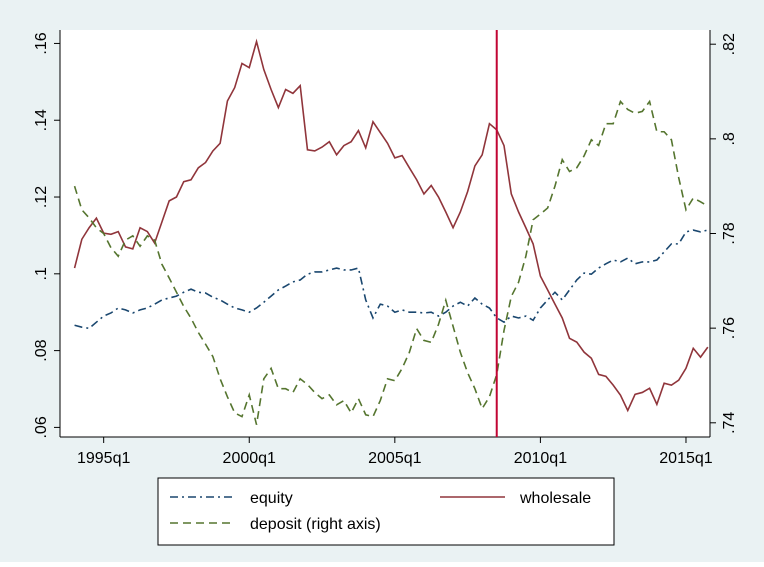 The width and height of the screenshot is (764, 567). I want to click on x-tick-label: 2010q1, so click(540, 458).